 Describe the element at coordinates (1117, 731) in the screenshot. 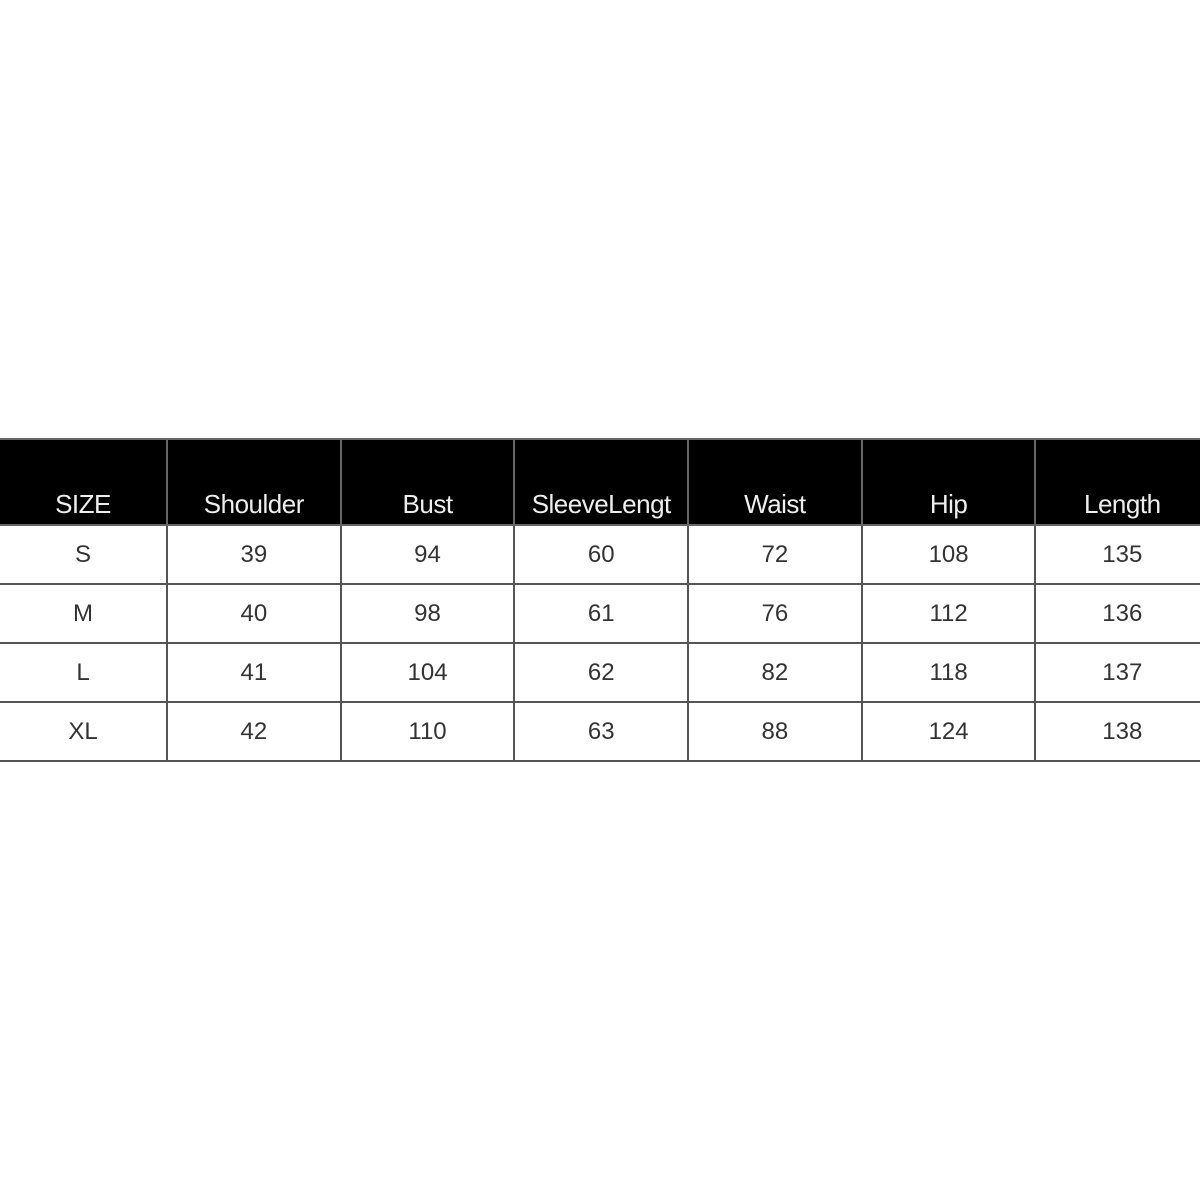

I see `measurement-cell: 138` at that location.